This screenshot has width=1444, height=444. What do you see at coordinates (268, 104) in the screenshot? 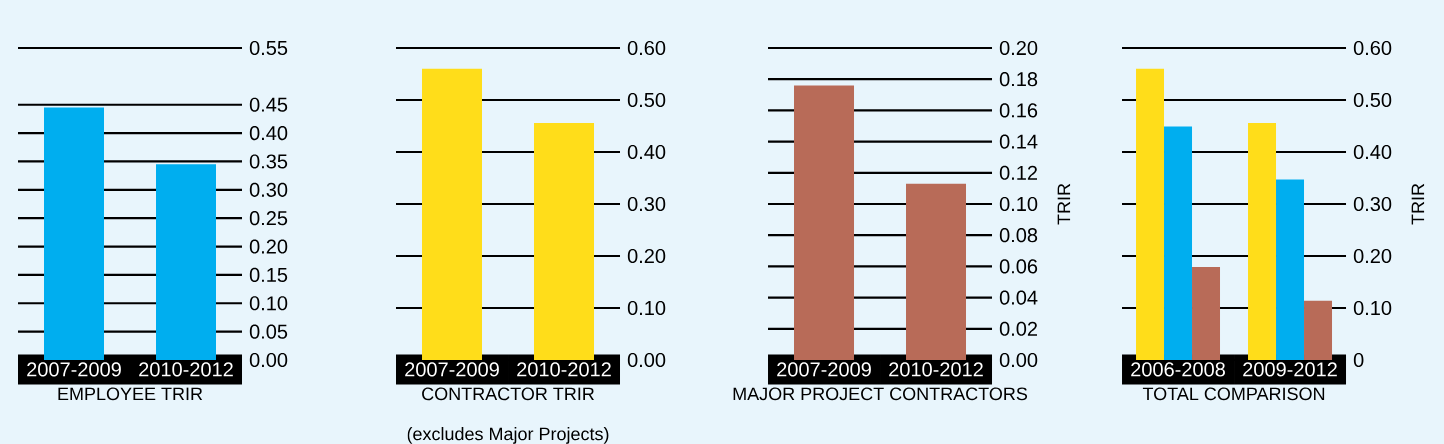
I see `y-tick-label: 0.45` at bounding box center [268, 104].